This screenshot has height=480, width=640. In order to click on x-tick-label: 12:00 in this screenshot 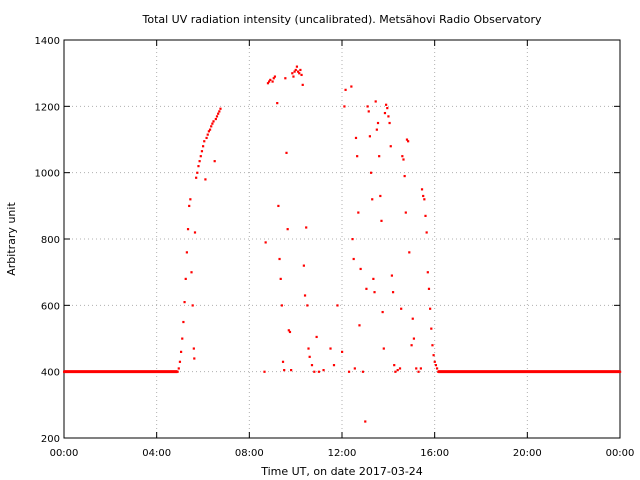, I will do `click(342, 453)`.